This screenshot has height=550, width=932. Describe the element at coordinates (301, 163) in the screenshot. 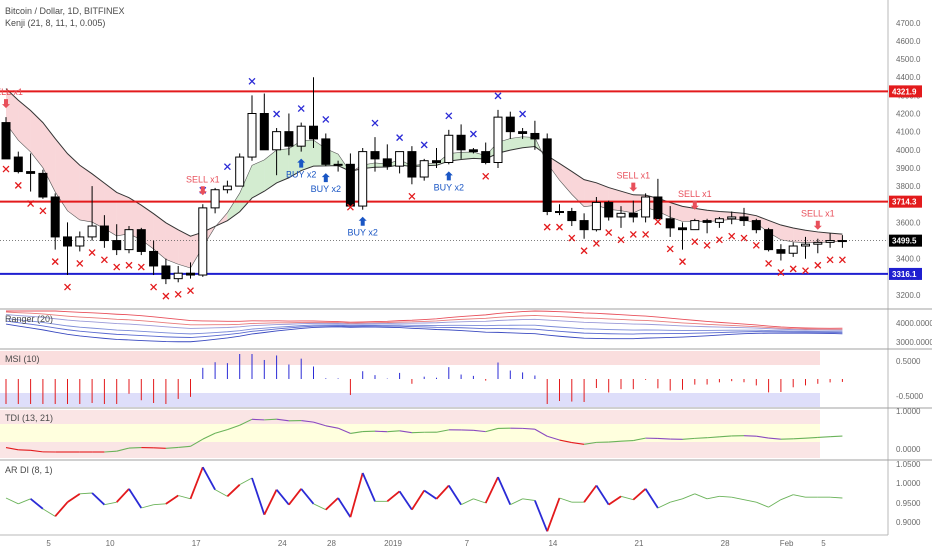

I see `buy-arrow-icon` at that location.